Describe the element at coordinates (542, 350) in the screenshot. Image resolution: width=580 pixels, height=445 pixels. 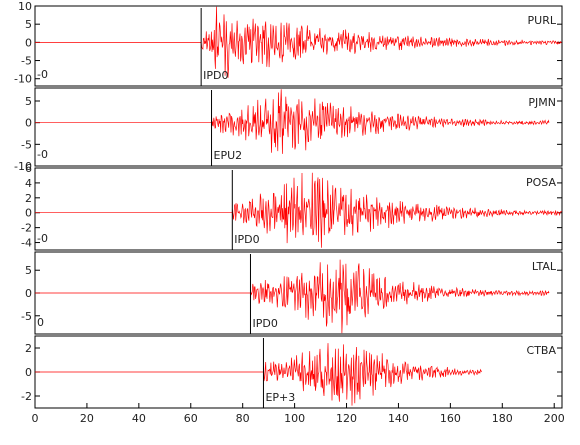
I see `station-name: CTBA` at that location.